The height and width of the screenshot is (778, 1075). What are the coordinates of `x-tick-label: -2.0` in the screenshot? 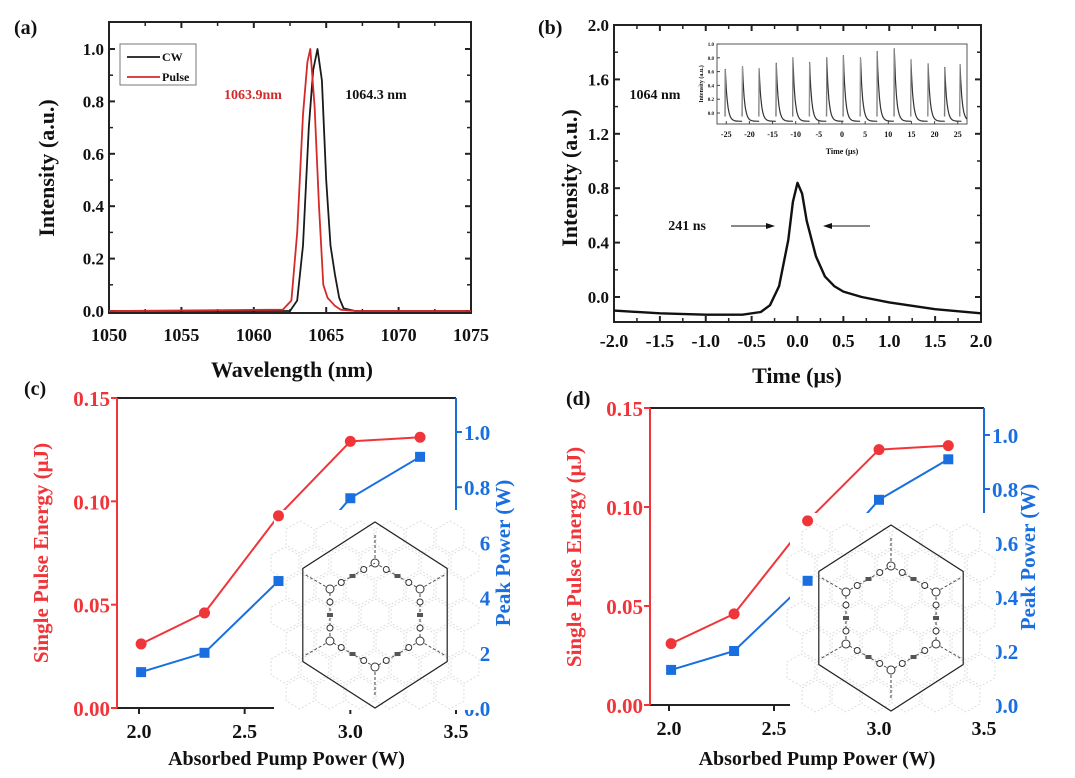 It's located at (614, 341).